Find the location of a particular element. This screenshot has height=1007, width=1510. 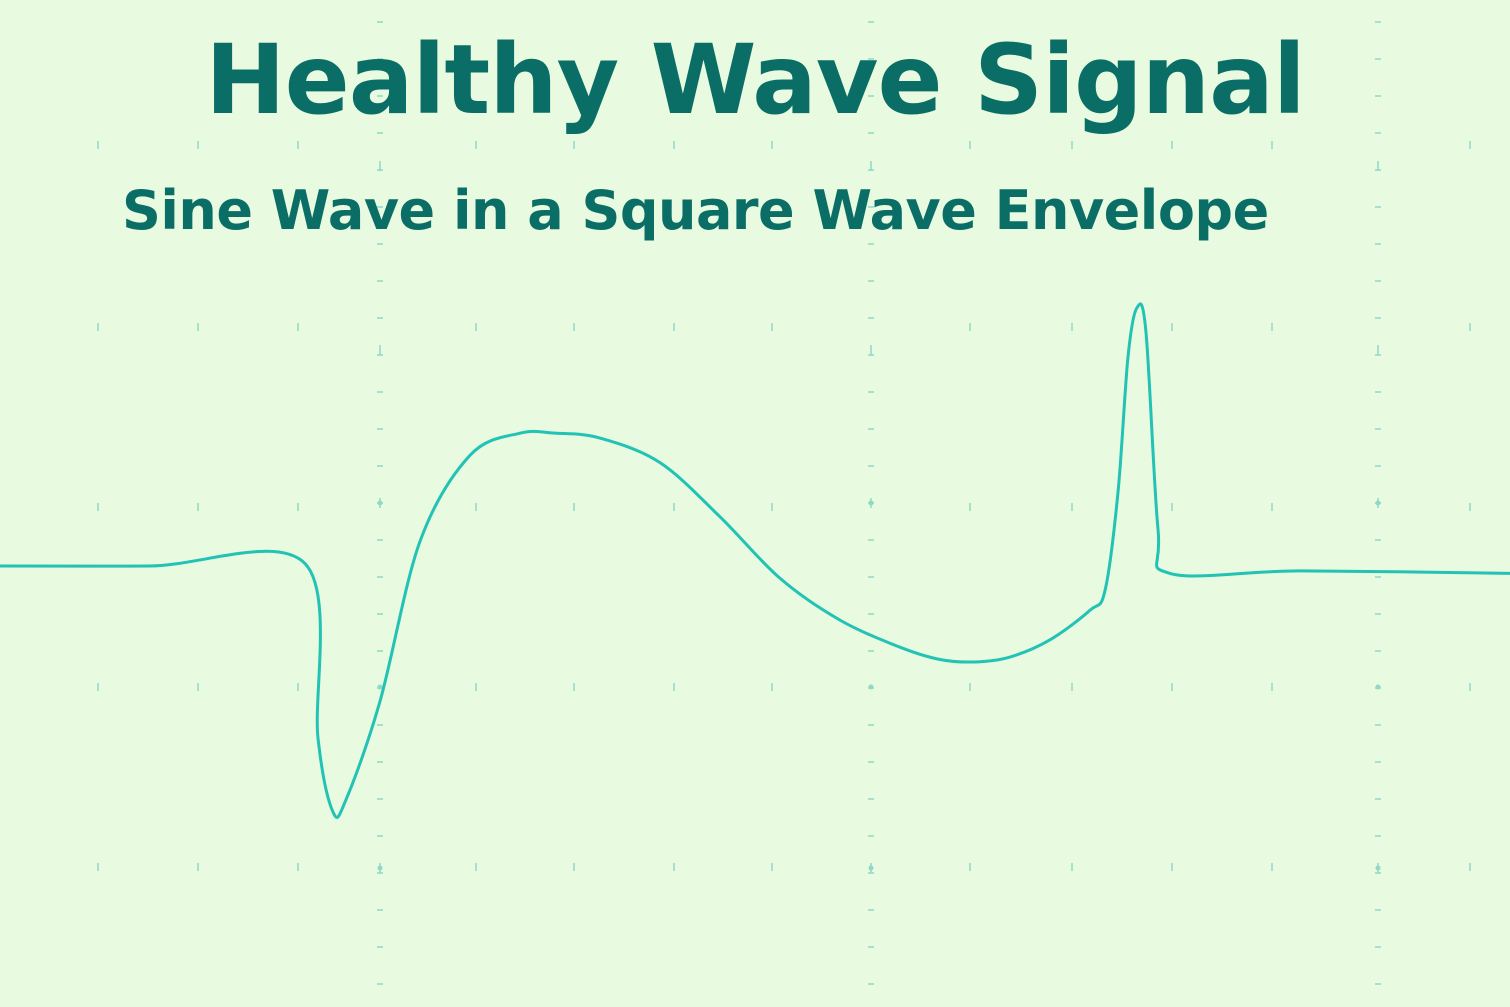

chart-subtitle: Sine Wave in a Square Wave Envelope is located at coordinates (695, 210).